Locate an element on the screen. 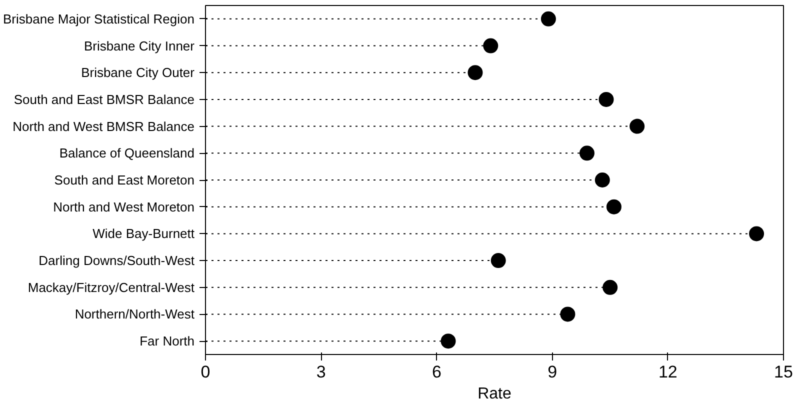  x-axis-title: Rate is located at coordinates (495, 394).